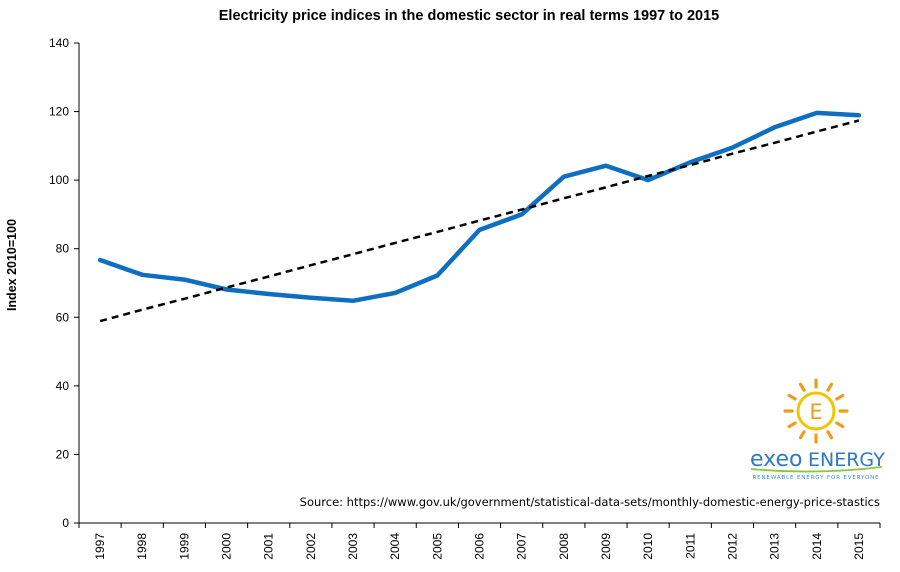 The height and width of the screenshot is (572, 900). I want to click on x-tick-label: 2013, so click(775, 546).